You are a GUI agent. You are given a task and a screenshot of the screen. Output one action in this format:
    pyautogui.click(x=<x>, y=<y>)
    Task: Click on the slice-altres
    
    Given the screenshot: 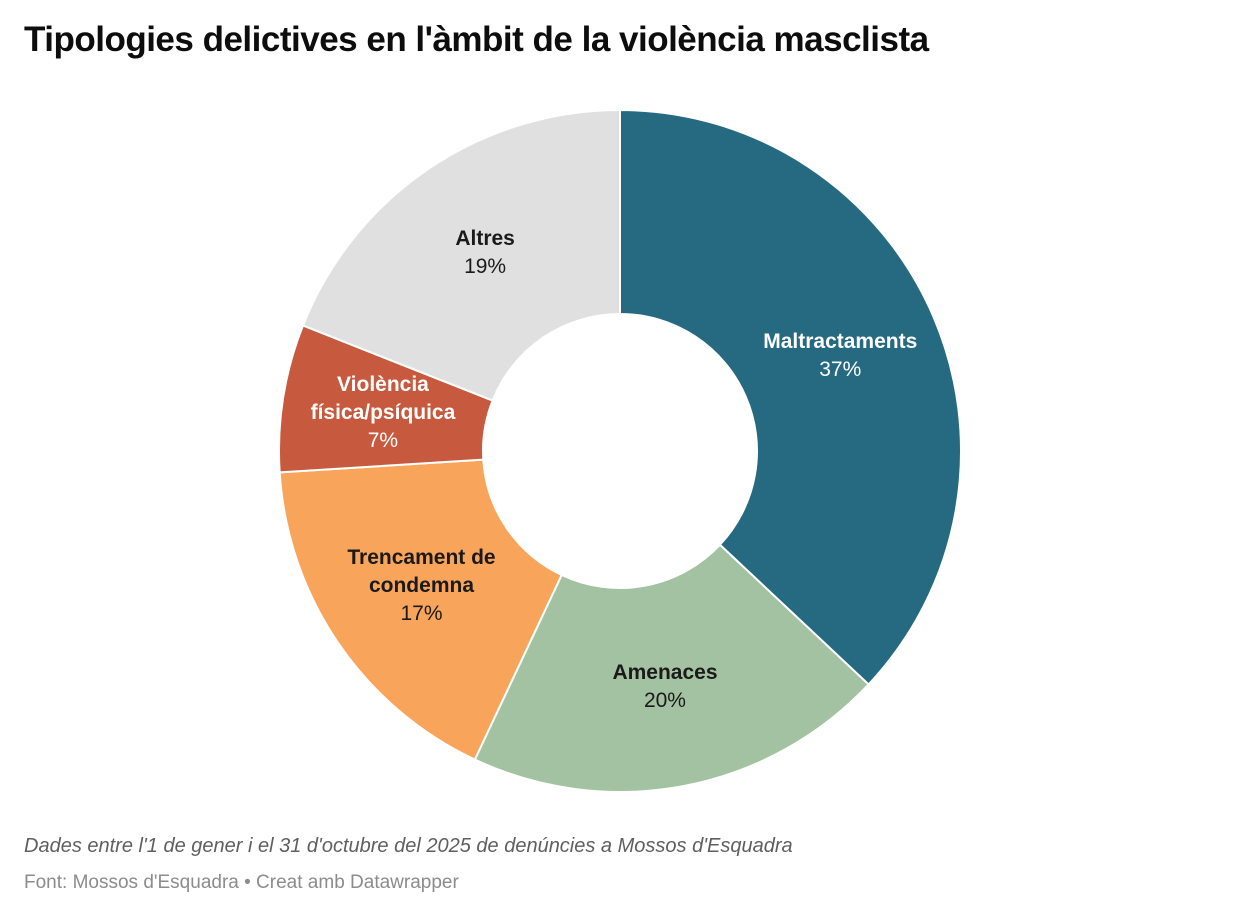 What is the action you would take?
    pyautogui.click(x=461, y=255)
    